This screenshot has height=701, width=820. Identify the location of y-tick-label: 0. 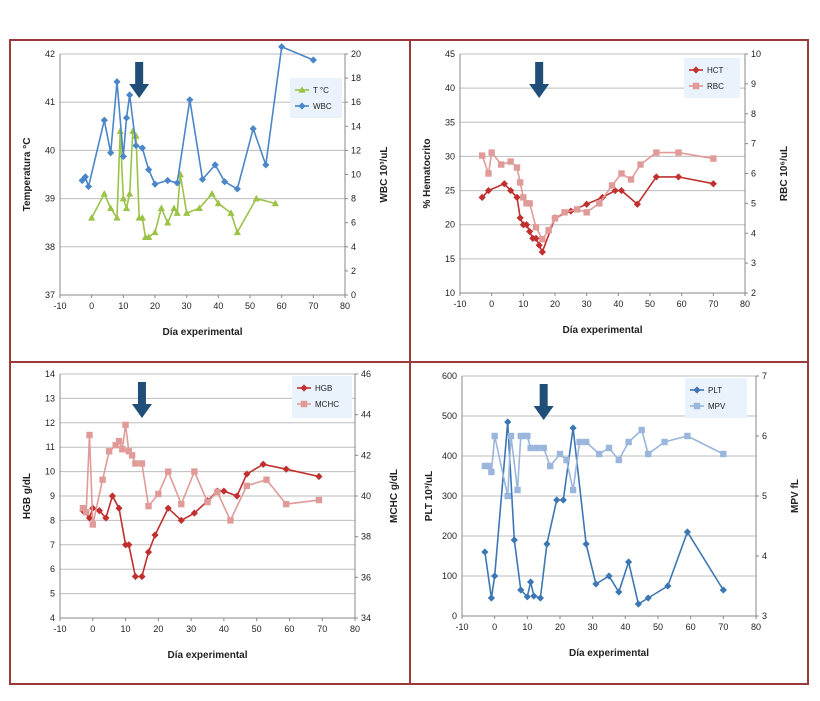
(454, 616).